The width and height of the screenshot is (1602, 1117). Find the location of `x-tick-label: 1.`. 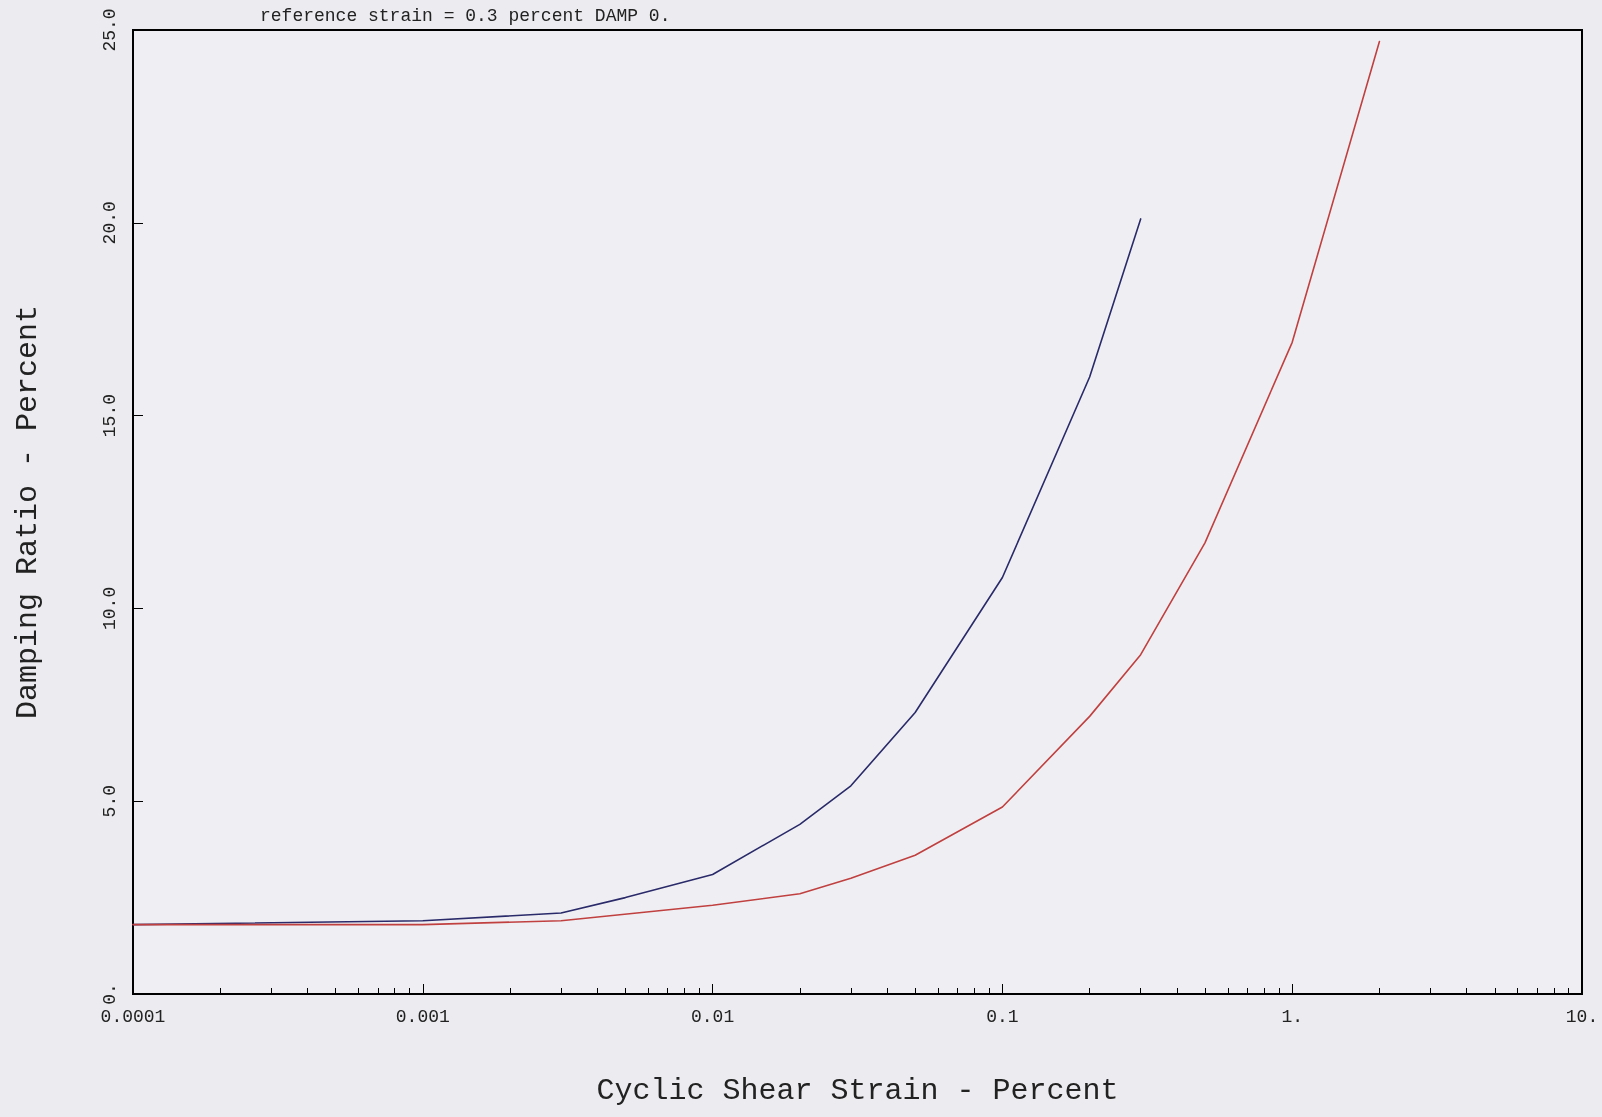

x-tick-label: 1. is located at coordinates (1292, 1017).